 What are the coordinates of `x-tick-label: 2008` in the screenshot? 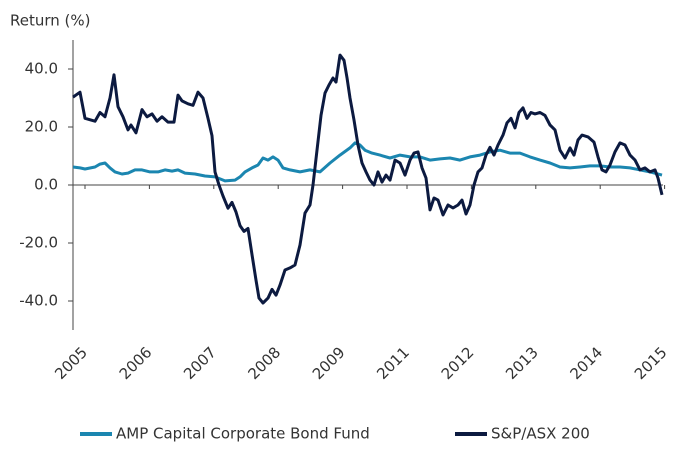 It's located at (264, 363).